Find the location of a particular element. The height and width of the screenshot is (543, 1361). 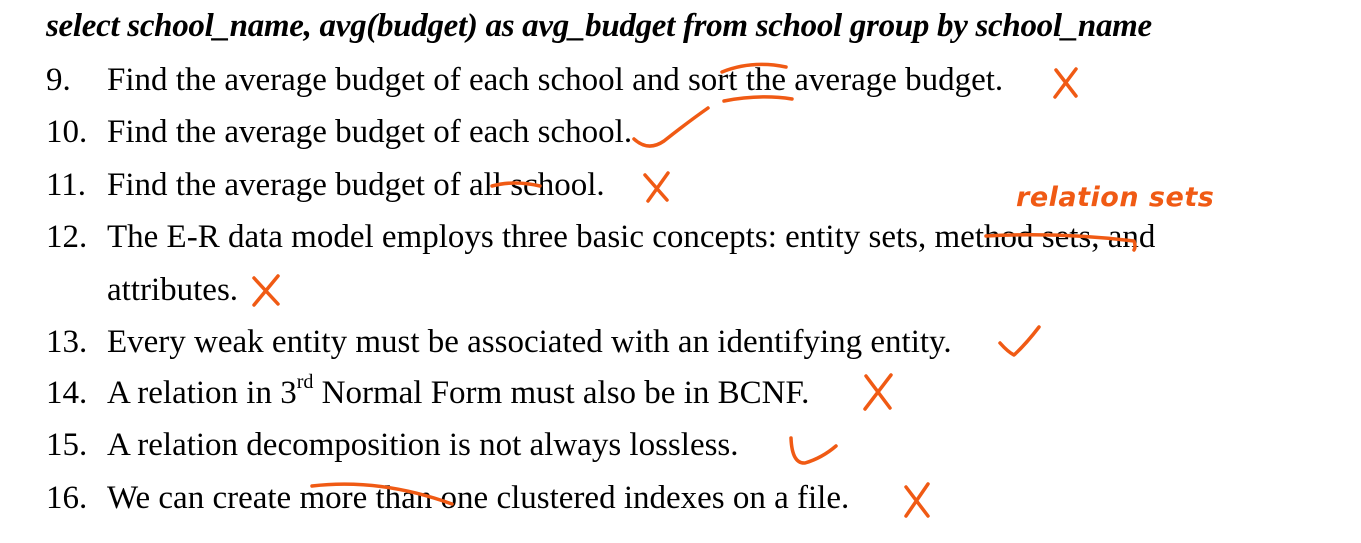

item-number: 16. is located at coordinates (67, 498).